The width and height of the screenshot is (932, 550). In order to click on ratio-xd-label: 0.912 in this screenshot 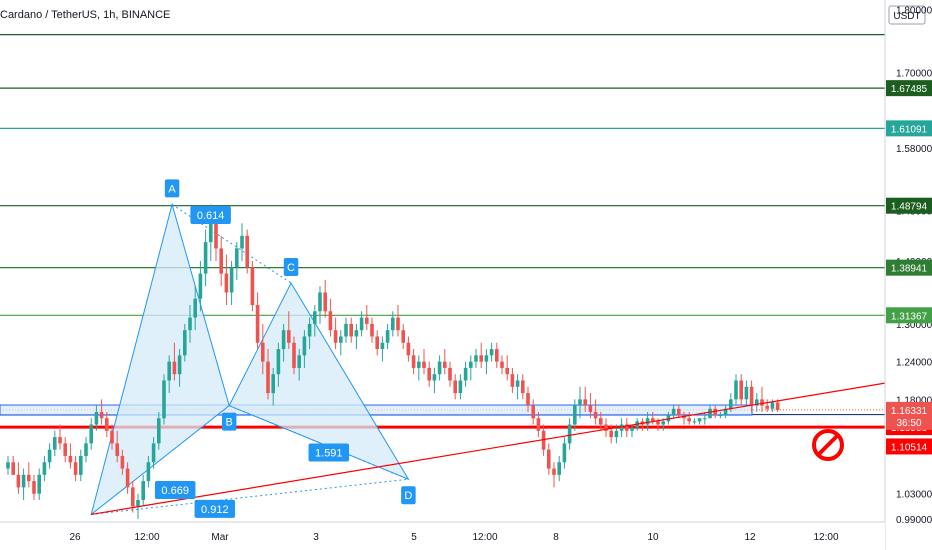, I will do `click(215, 510)`.